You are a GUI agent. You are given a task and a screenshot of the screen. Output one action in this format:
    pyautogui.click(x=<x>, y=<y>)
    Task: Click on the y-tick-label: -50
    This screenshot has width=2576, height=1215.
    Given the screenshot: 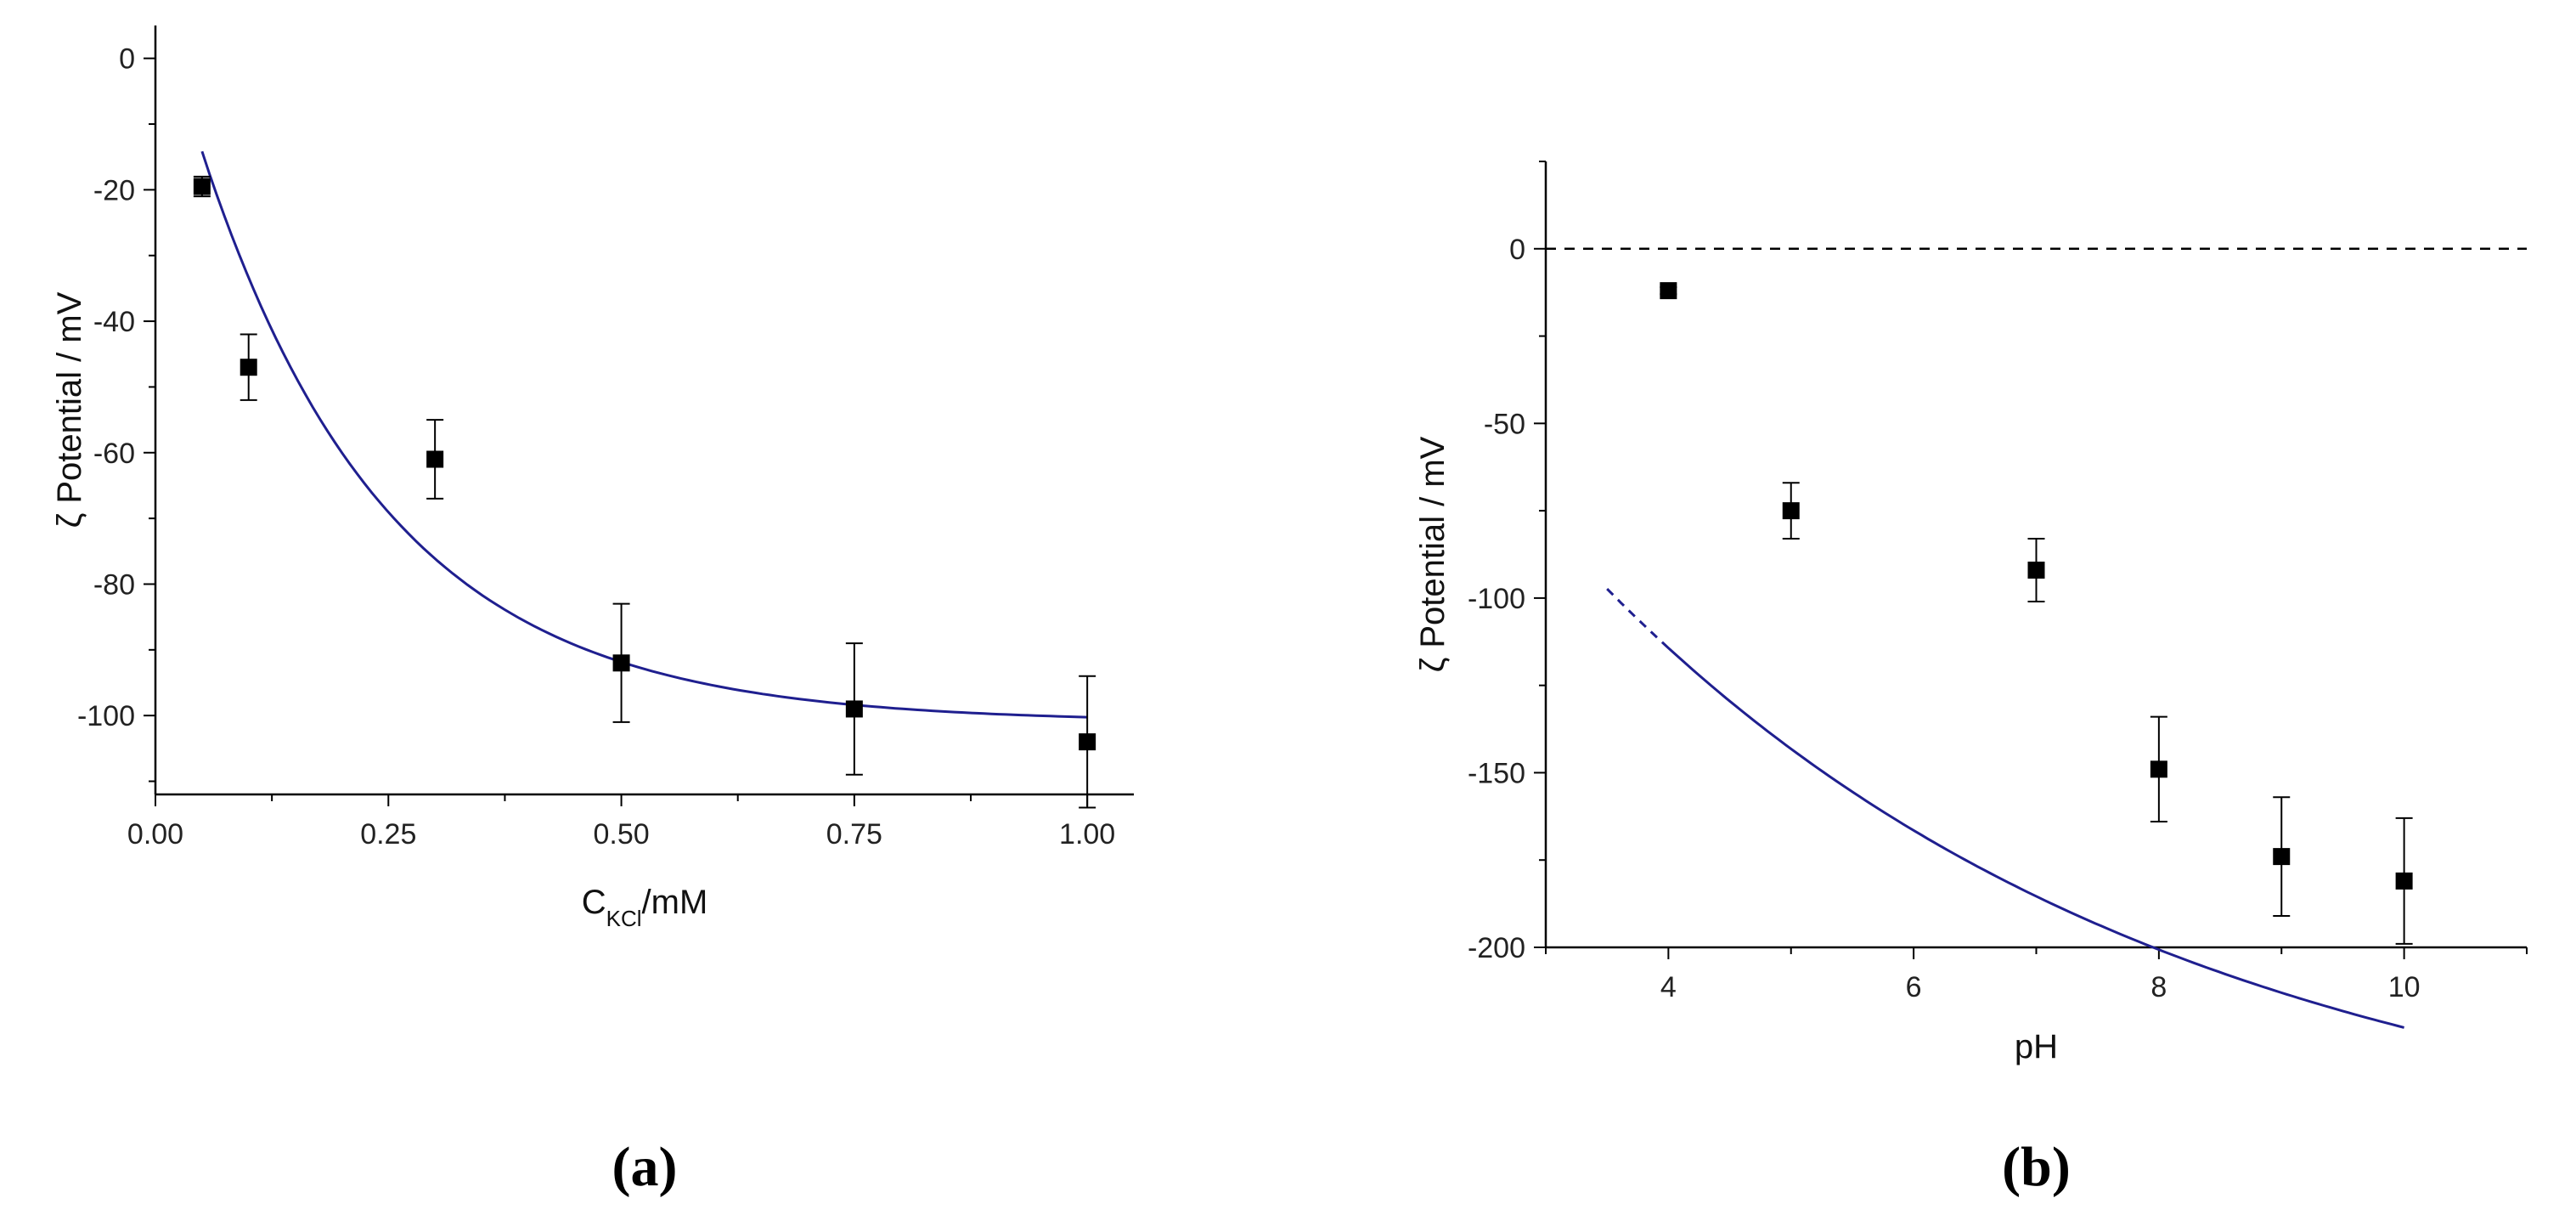 What is the action you would take?
    pyautogui.click(x=1504, y=424)
    